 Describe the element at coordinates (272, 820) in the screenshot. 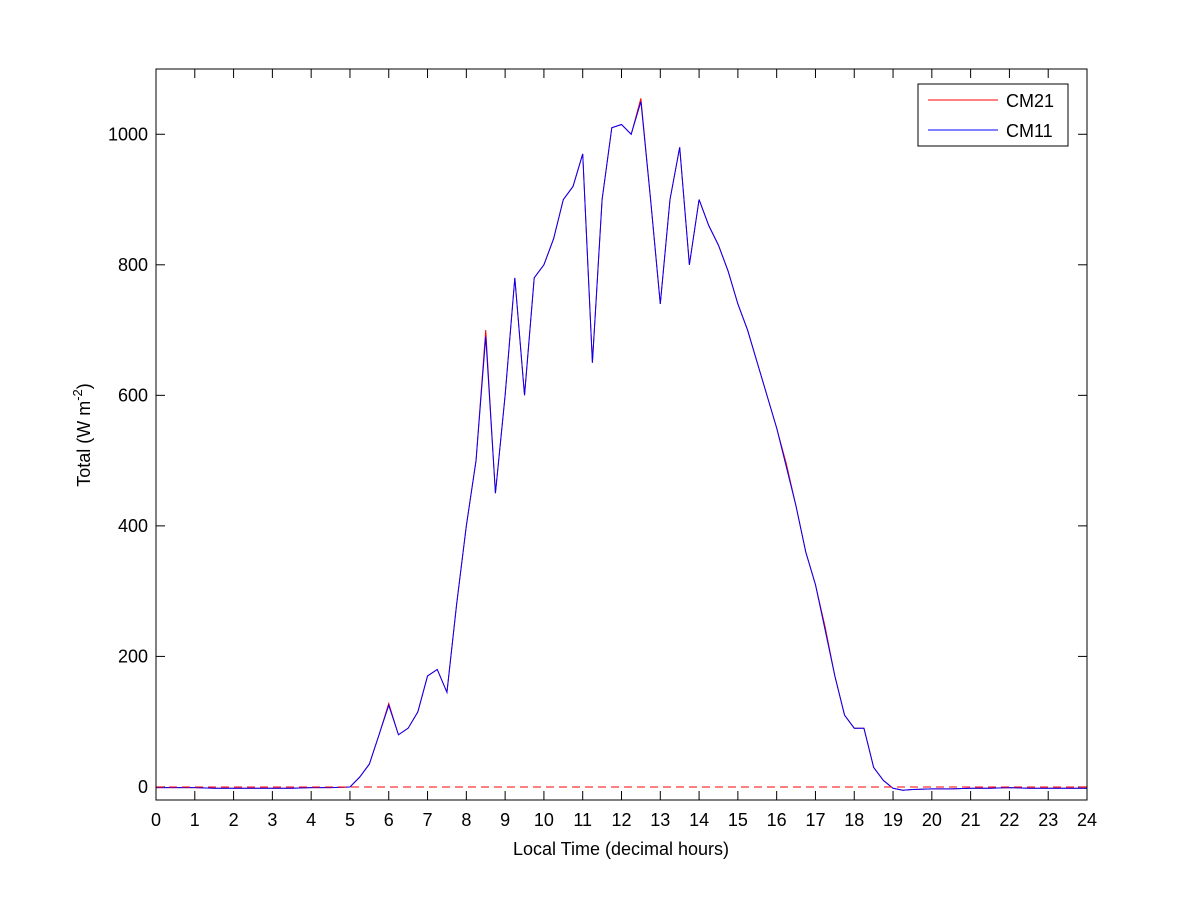

I see `x-tick-label: 3` at that location.